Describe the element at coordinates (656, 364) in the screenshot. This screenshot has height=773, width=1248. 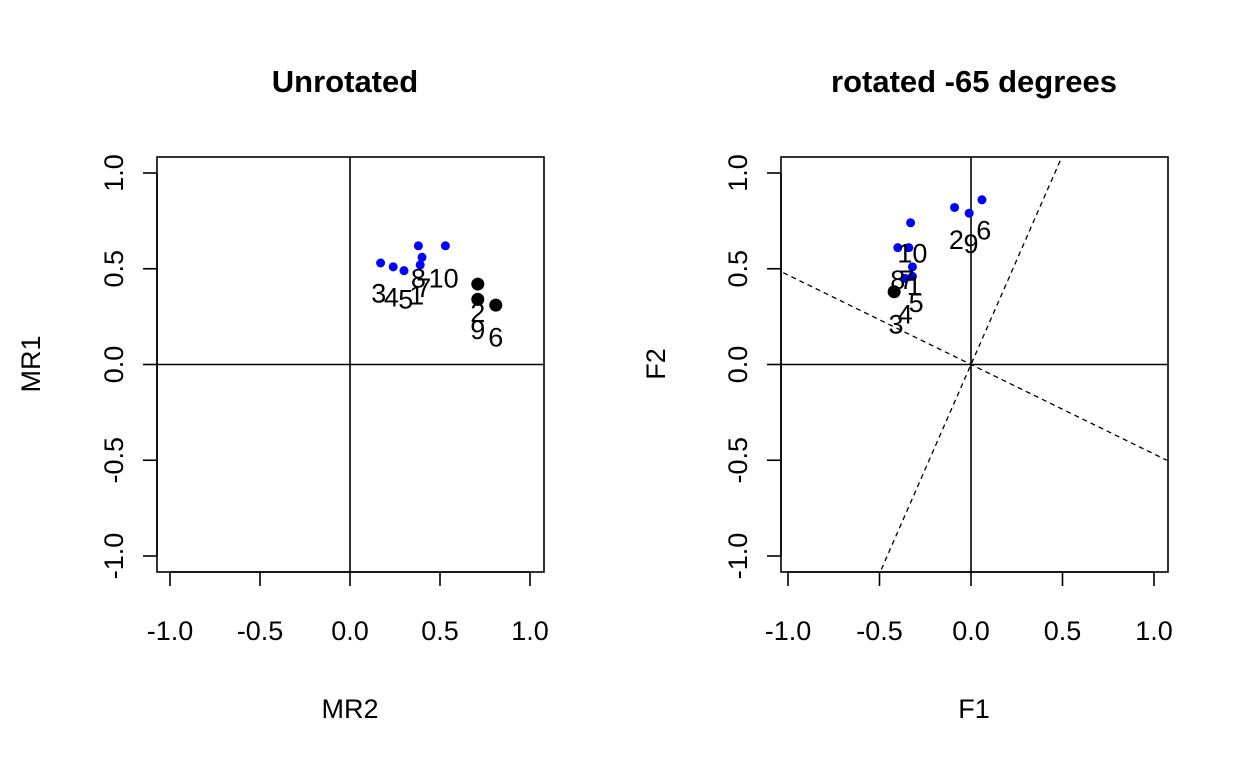
I see `y-axis-label: F2` at that location.